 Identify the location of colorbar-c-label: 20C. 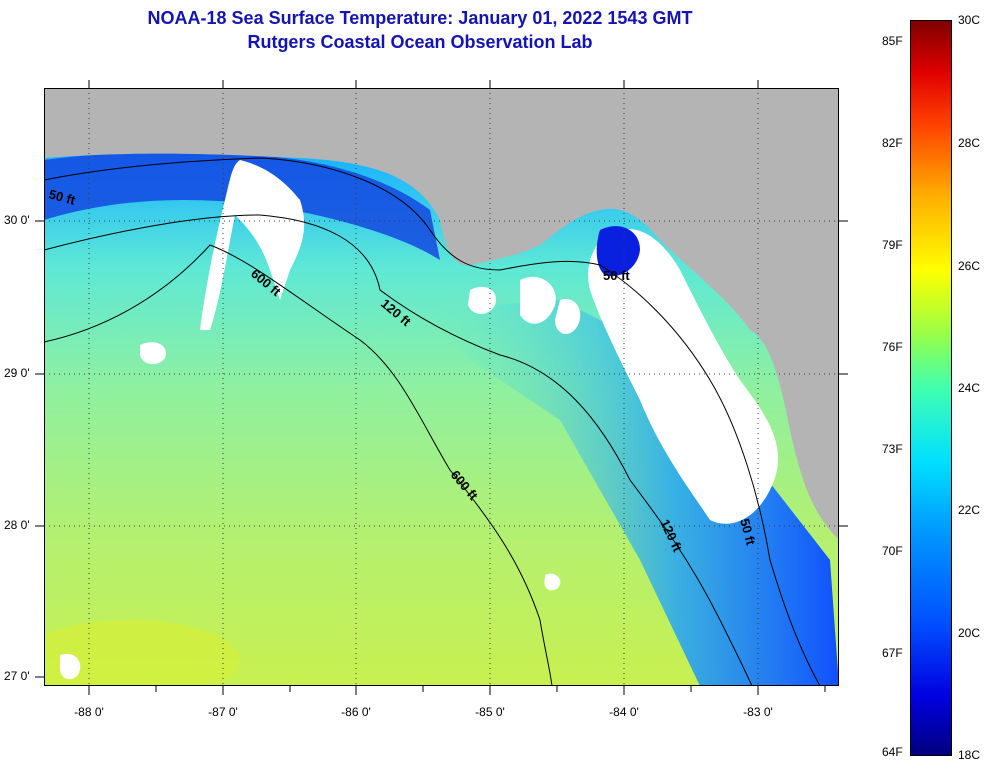
(969, 633).